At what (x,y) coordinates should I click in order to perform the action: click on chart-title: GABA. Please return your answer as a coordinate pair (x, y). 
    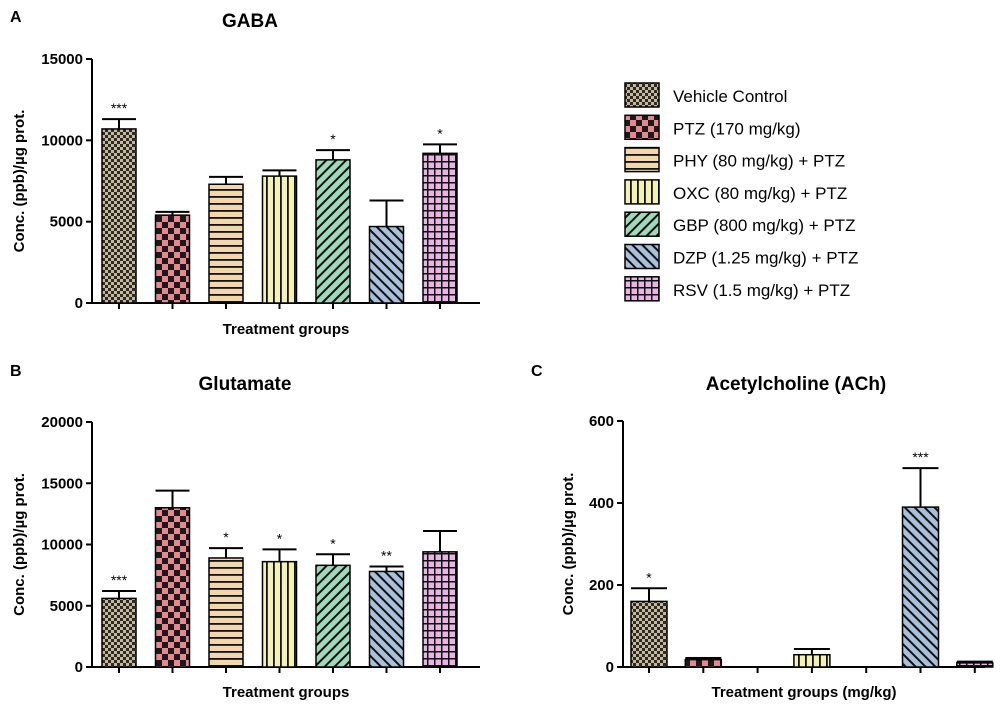
    Looking at the image, I should click on (250, 21).